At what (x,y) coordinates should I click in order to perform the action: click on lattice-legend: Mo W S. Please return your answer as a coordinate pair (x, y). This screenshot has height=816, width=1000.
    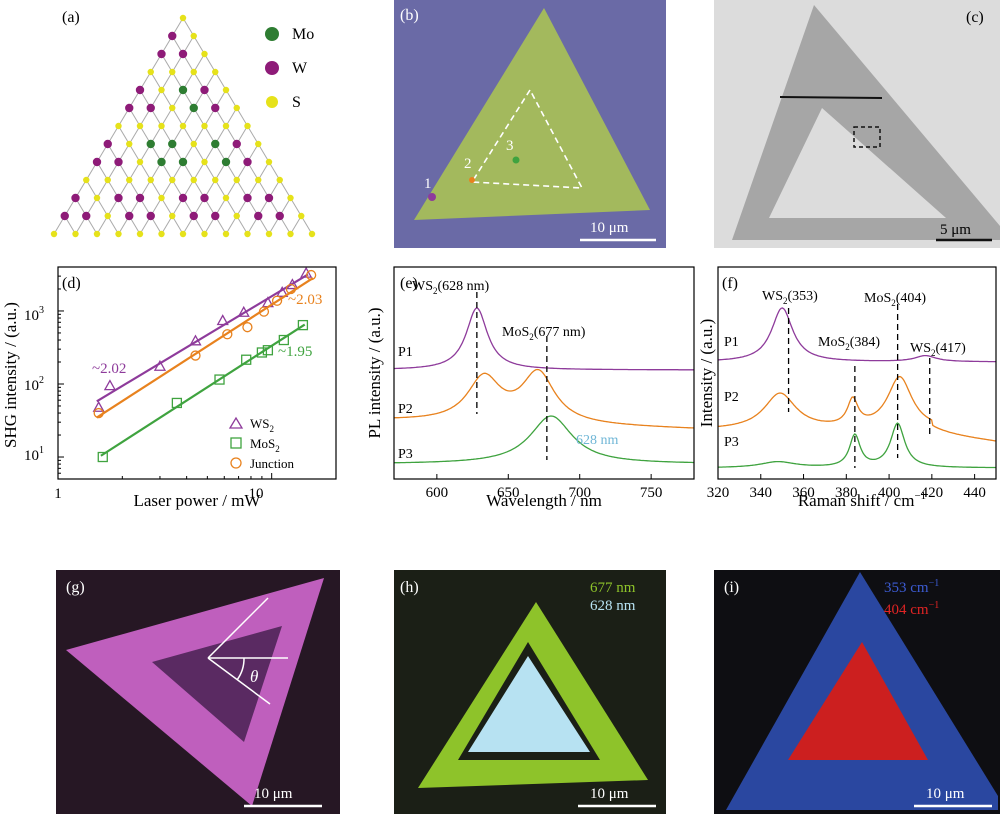
    Looking at the image, I should click on (289, 68).